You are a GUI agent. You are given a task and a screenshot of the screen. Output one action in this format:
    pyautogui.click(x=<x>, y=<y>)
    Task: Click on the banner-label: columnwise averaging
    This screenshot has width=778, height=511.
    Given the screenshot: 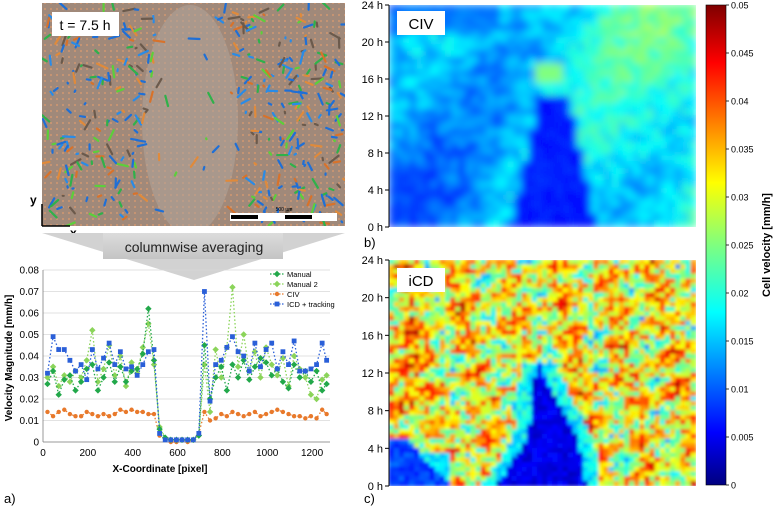 What is the action you would take?
    pyautogui.click(x=194, y=247)
    